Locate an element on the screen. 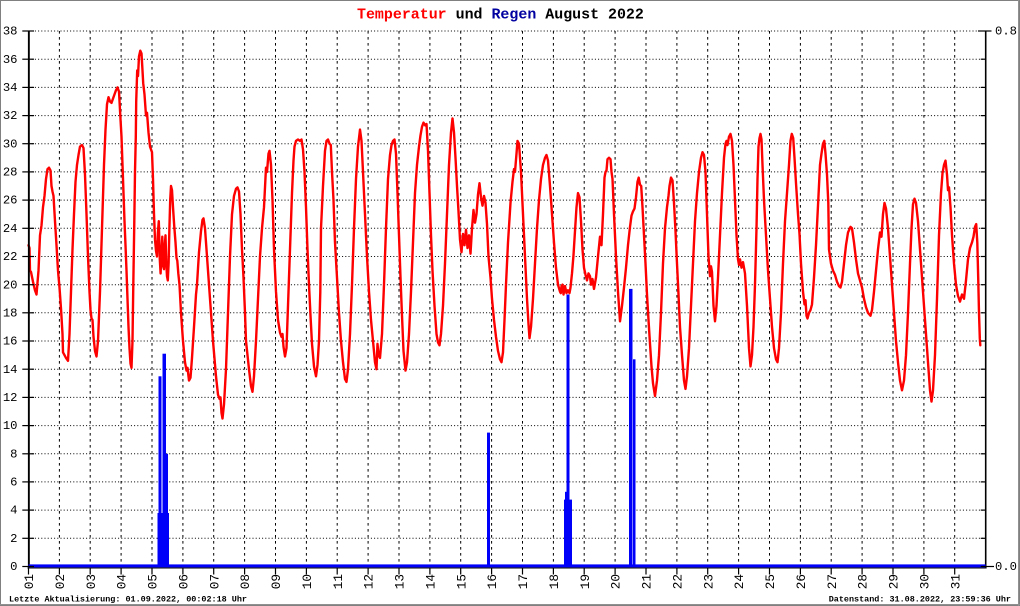 The width and height of the screenshot is (1020, 606). svg-text: 05 is located at coordinates (153, 581).